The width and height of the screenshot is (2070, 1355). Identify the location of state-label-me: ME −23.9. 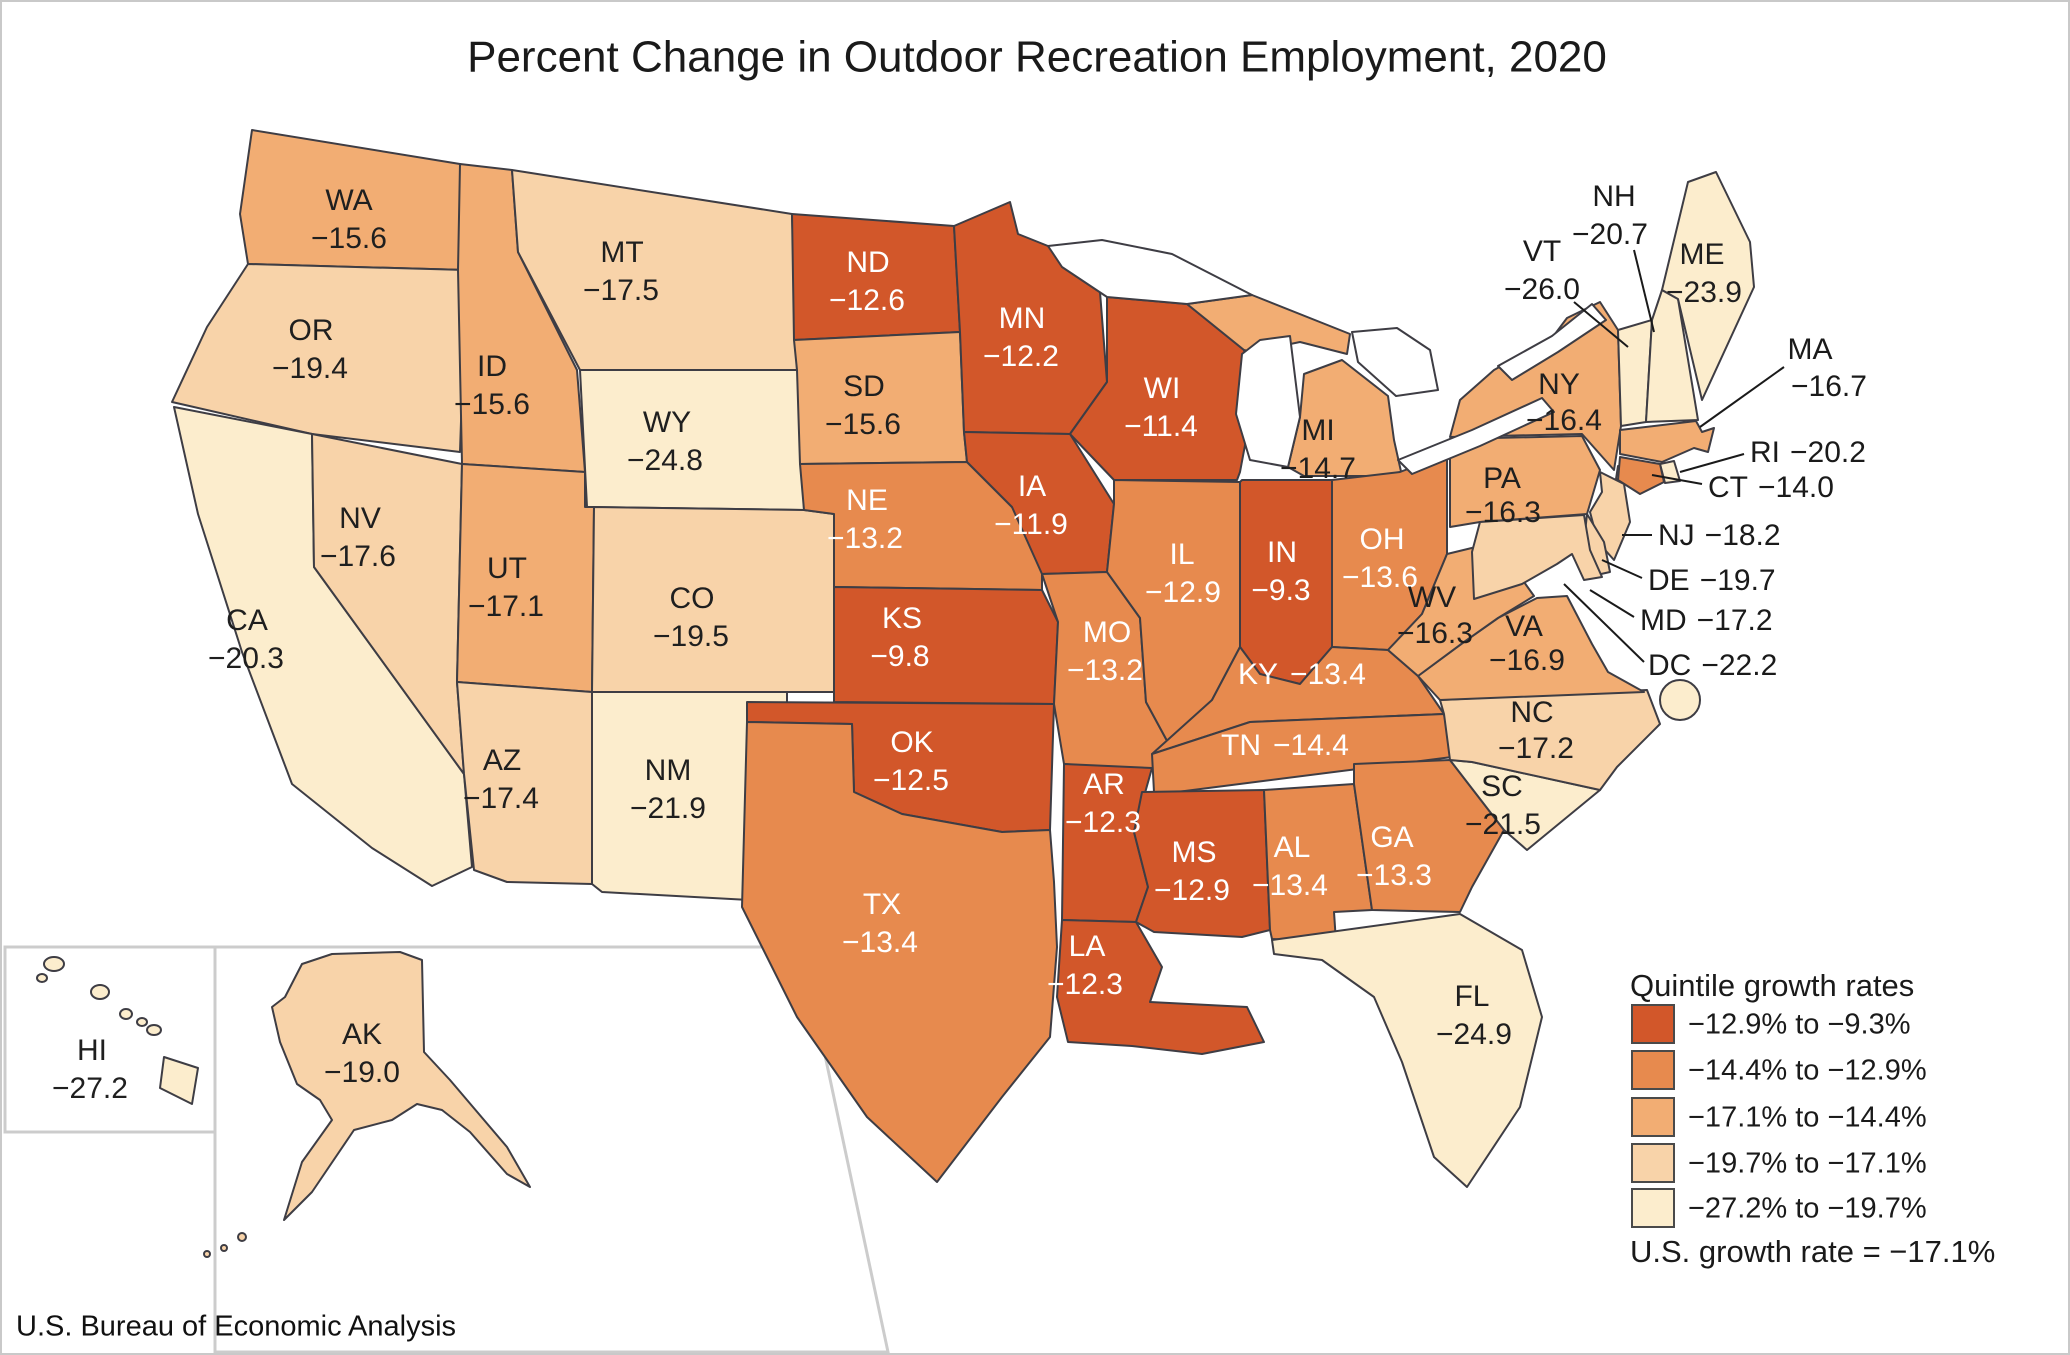
(1704, 273).